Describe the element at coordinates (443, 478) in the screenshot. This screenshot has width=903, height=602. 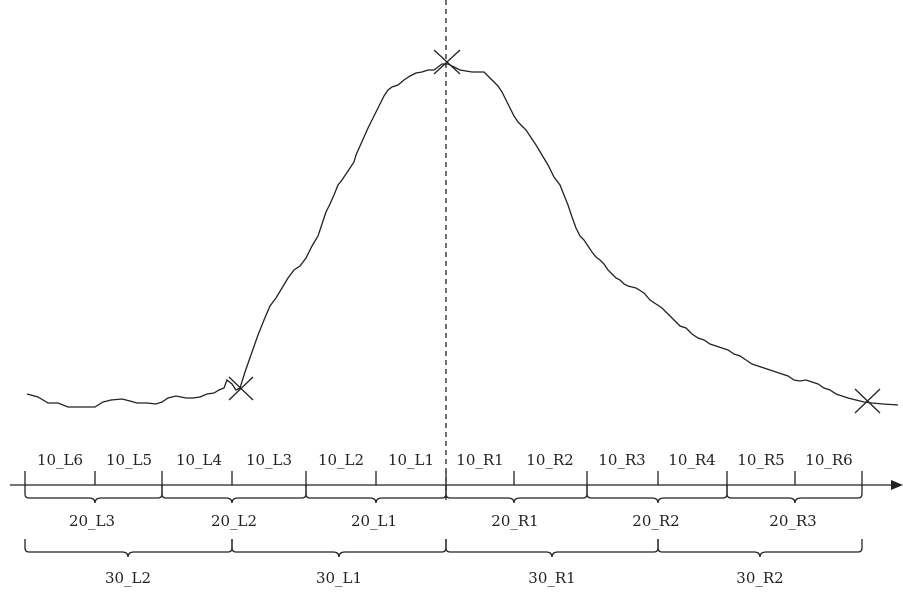
I see `row10-ticks` at that location.